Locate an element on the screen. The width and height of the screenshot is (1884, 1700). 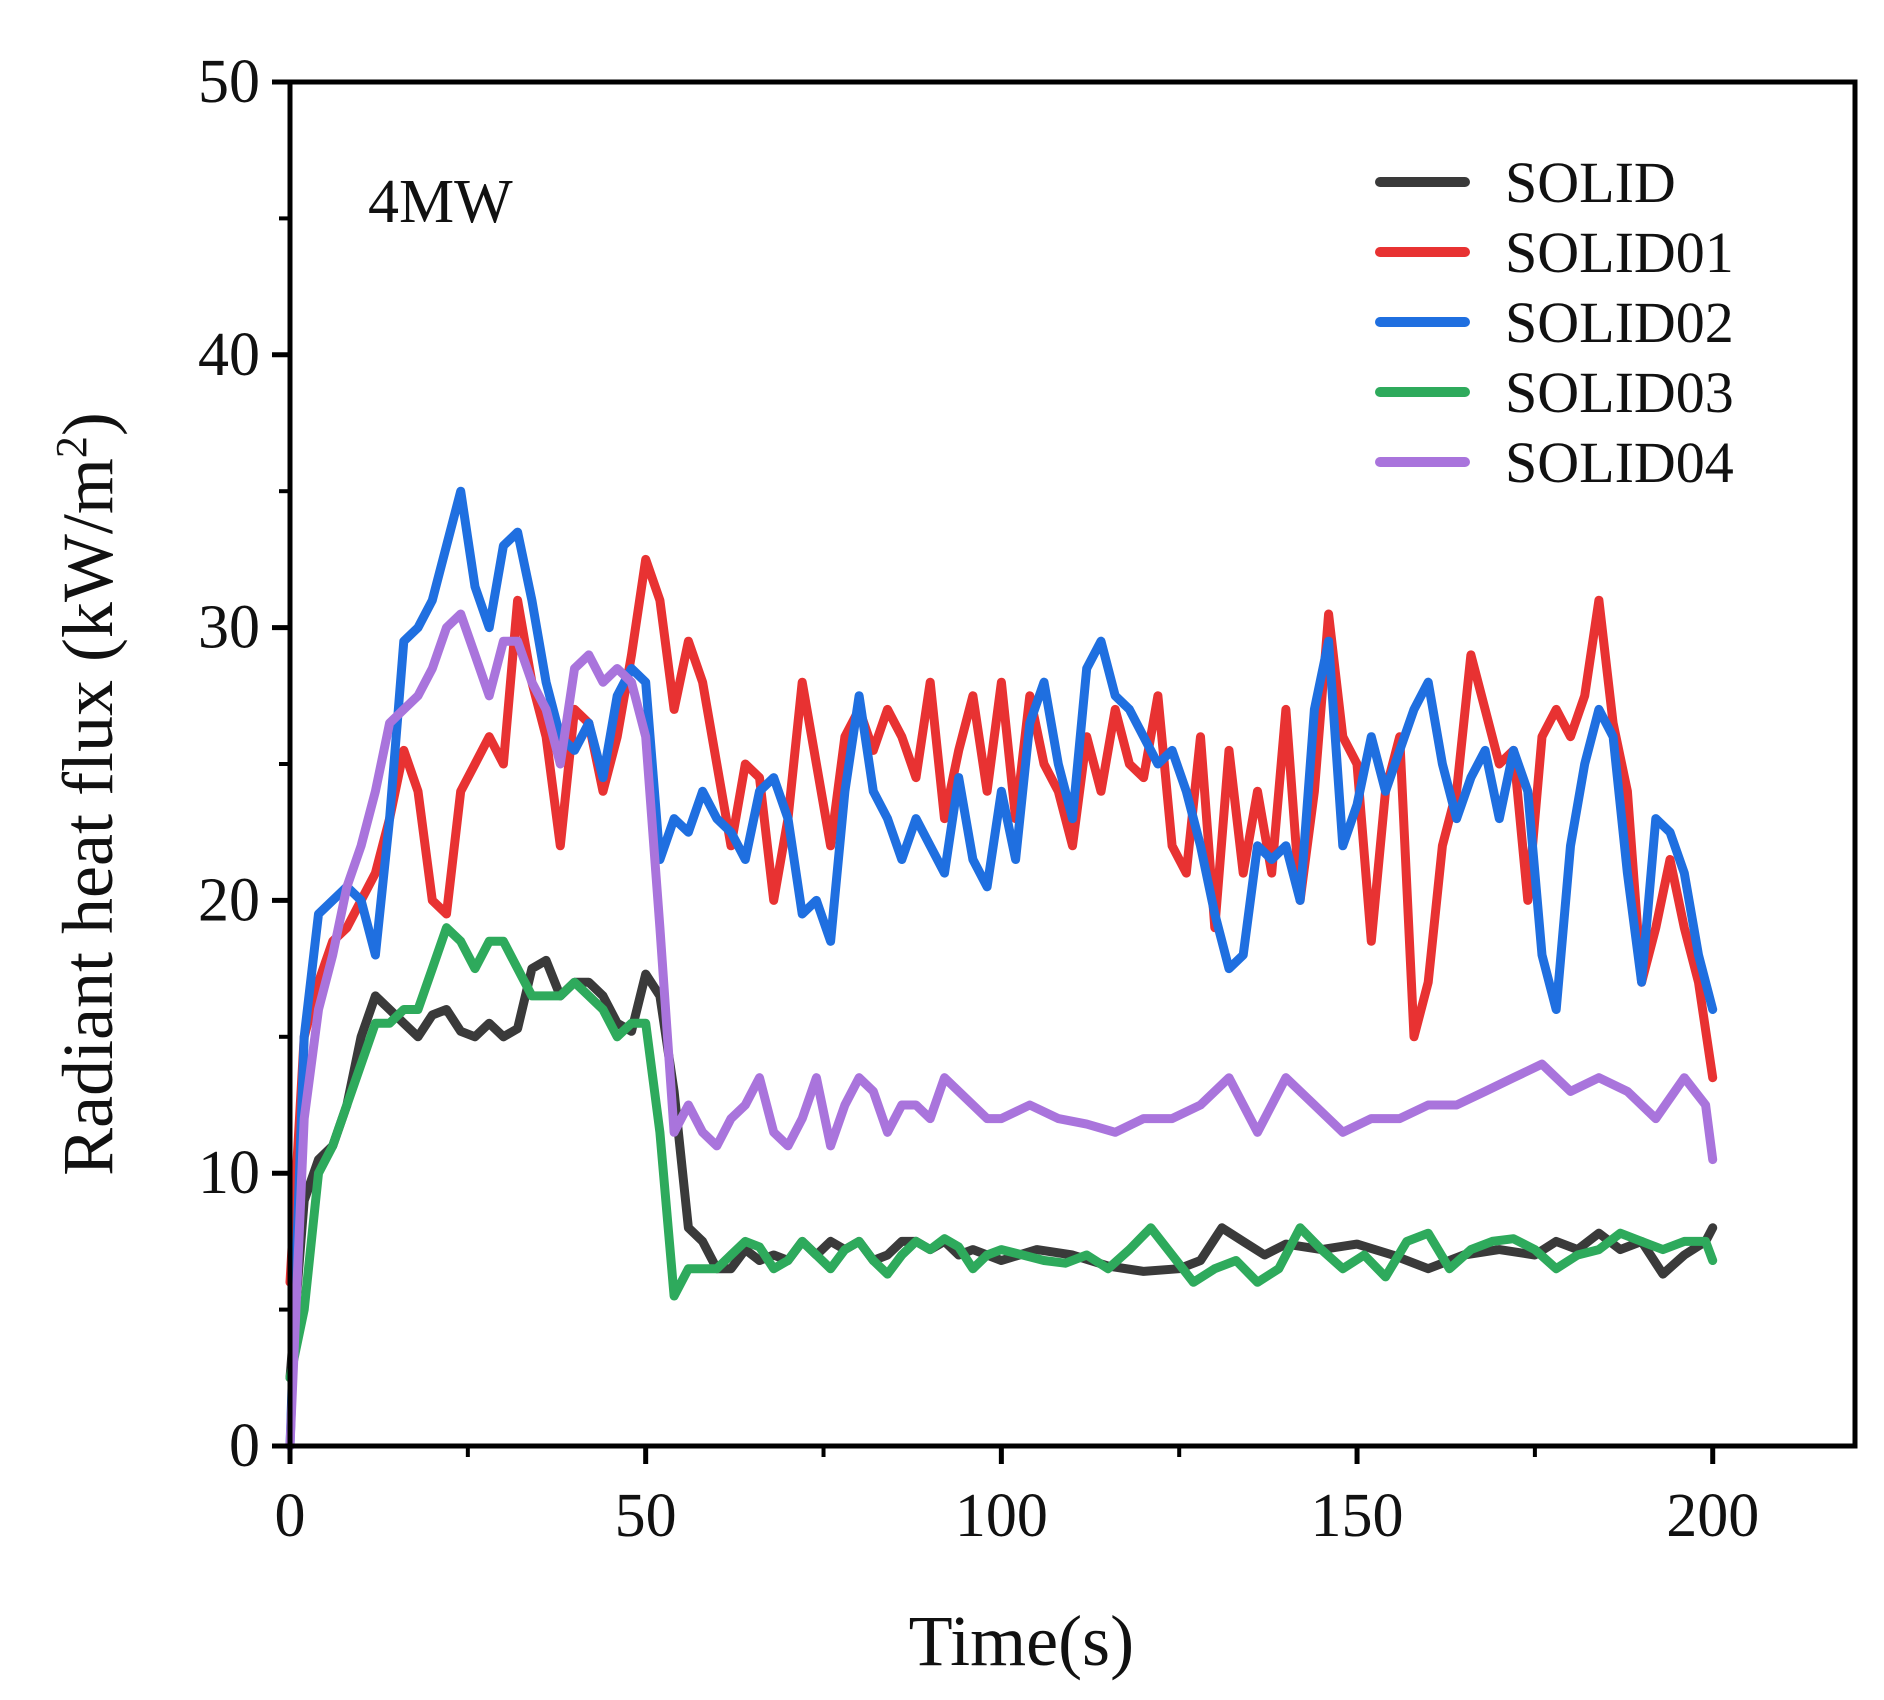
y-tick-label: 10 is located at coordinates (229, 1173).